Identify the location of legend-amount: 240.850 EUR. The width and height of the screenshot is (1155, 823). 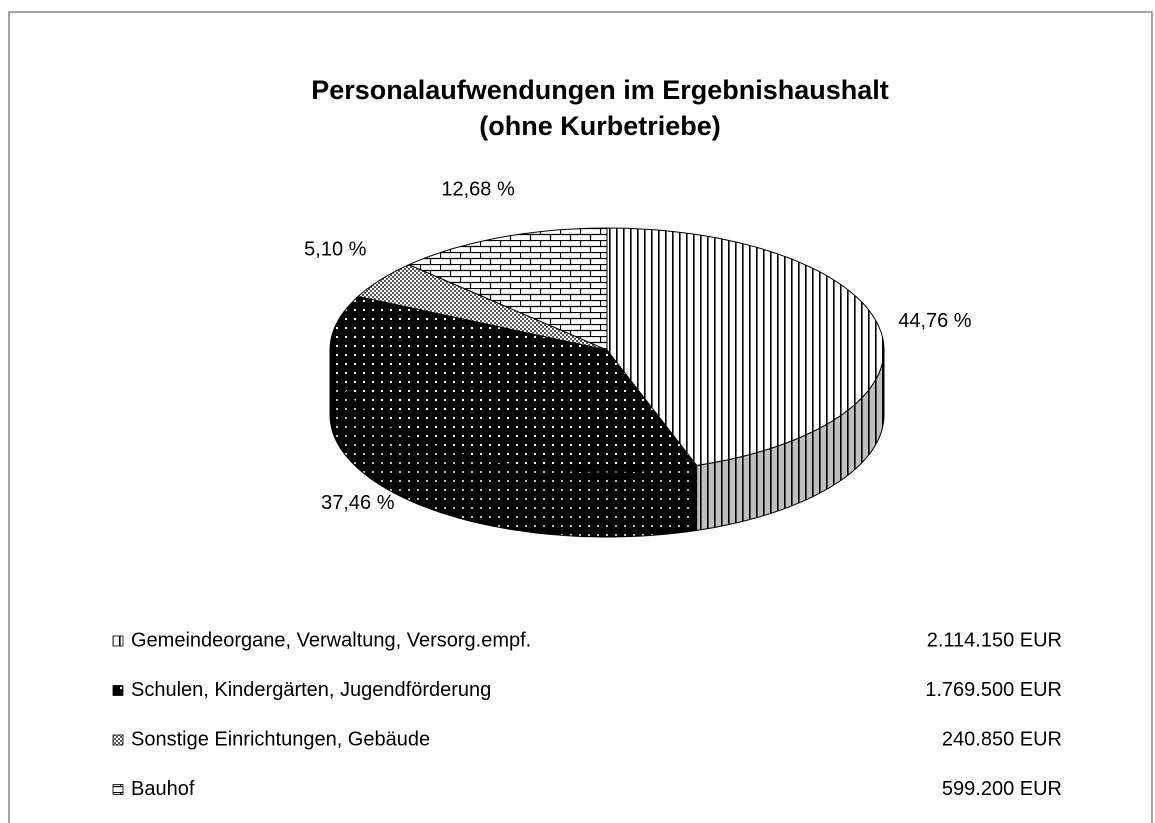
(1002, 739).